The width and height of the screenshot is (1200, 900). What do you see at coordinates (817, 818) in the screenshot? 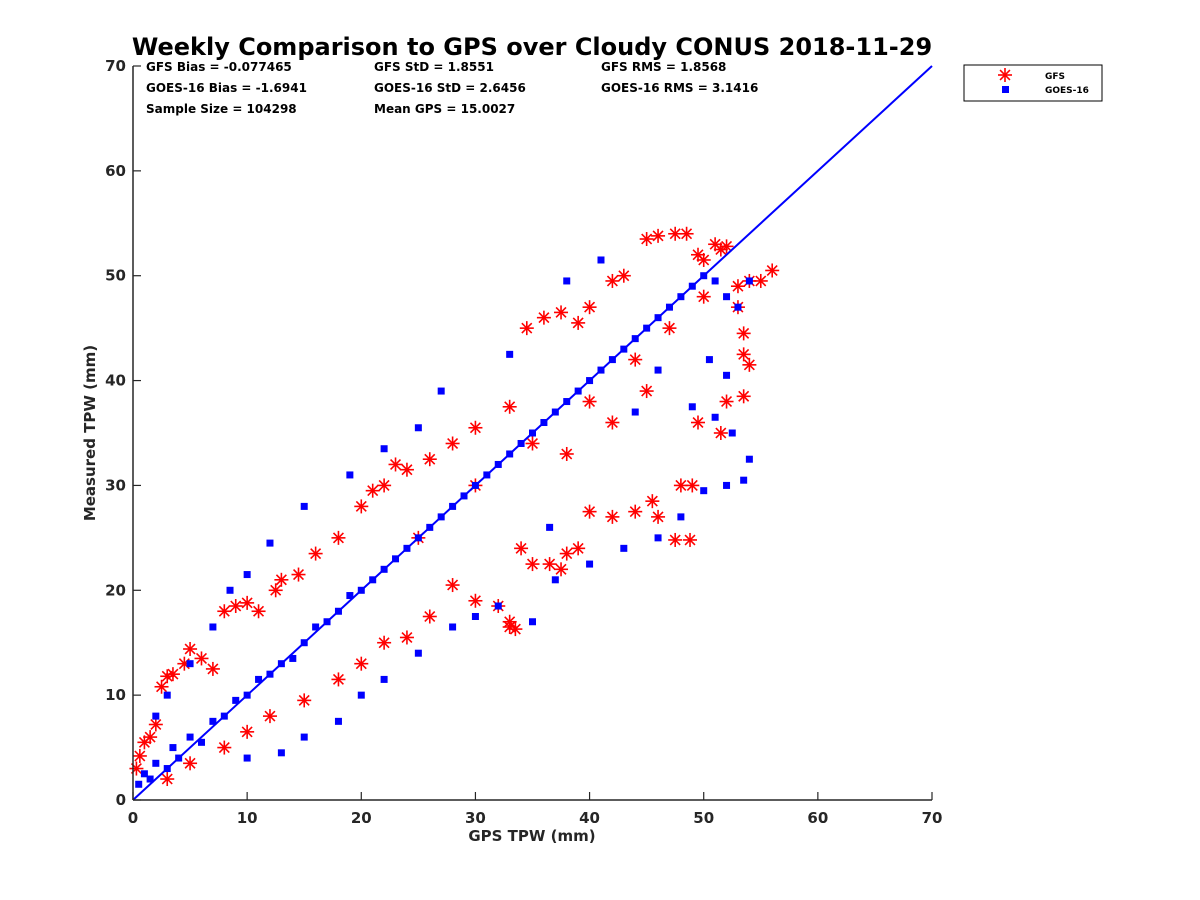
I see `x-tick-label: 60` at bounding box center [817, 818].